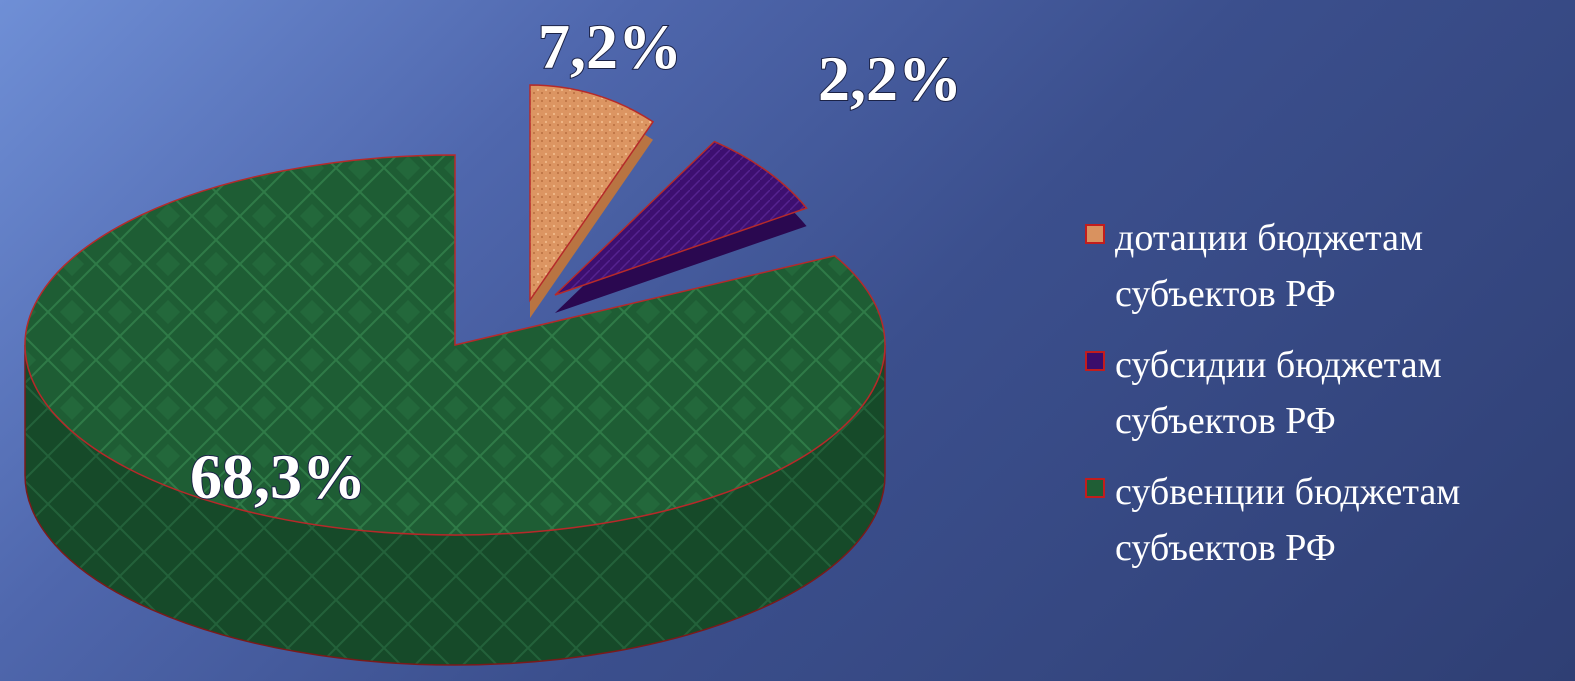  I want to click on slice-subsidii, so click(681, 226).